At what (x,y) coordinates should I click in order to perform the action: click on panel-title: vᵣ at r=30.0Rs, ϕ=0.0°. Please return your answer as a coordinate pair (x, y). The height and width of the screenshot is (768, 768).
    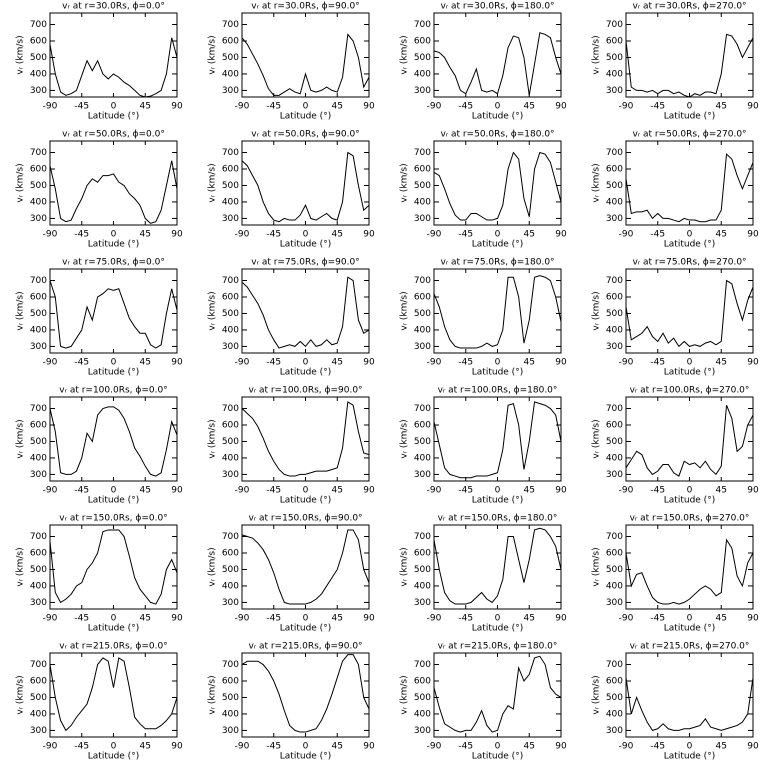
    Looking at the image, I should click on (113, 7).